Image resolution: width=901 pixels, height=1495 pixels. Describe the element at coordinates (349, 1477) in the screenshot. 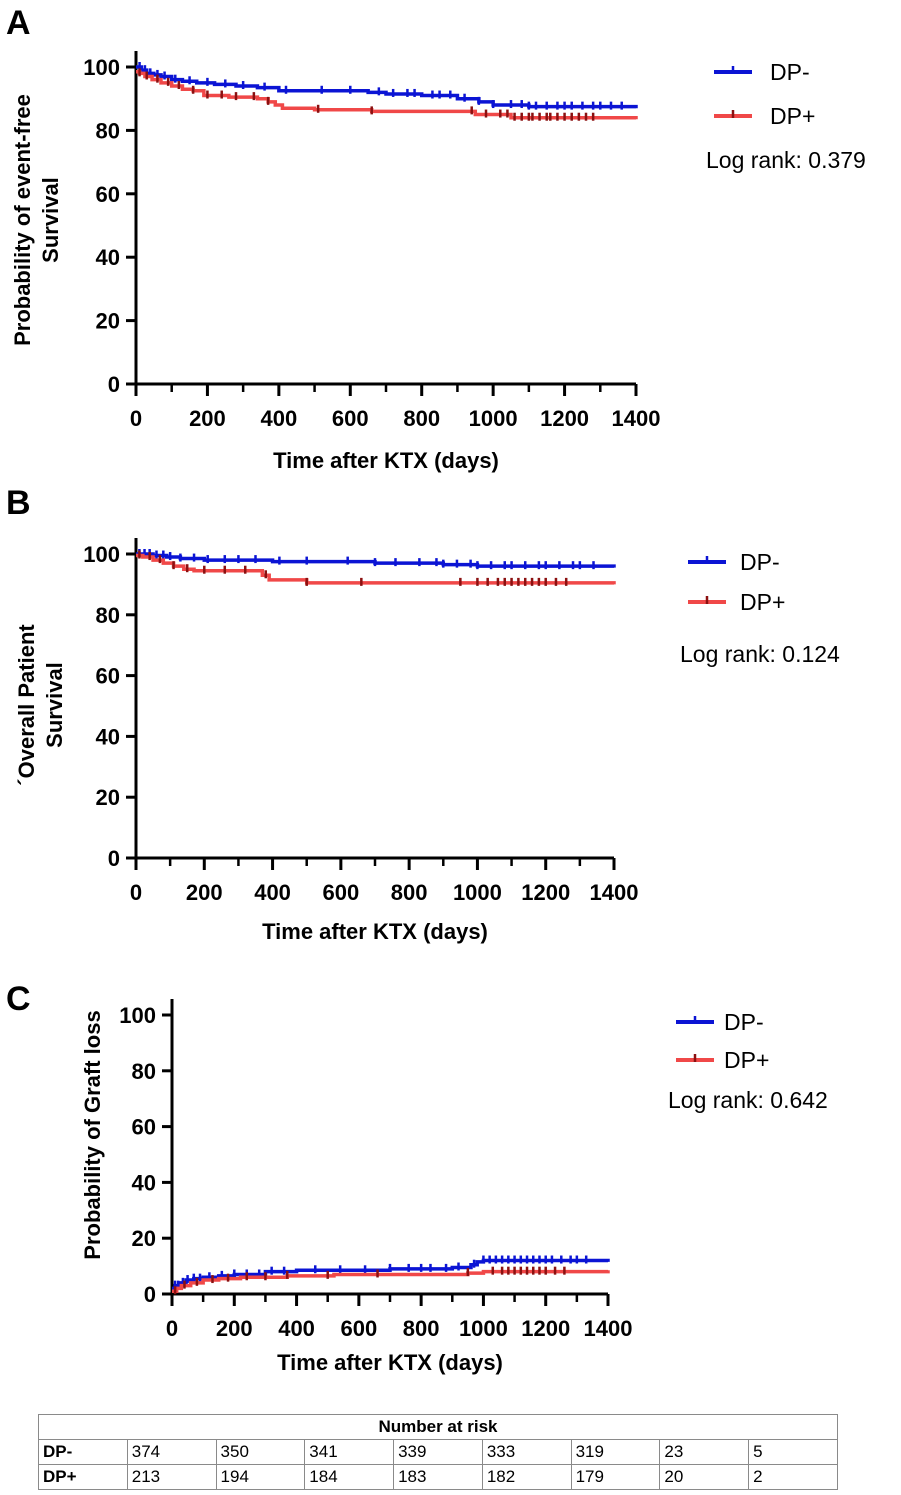

I see `risk-cell: 184` at that location.